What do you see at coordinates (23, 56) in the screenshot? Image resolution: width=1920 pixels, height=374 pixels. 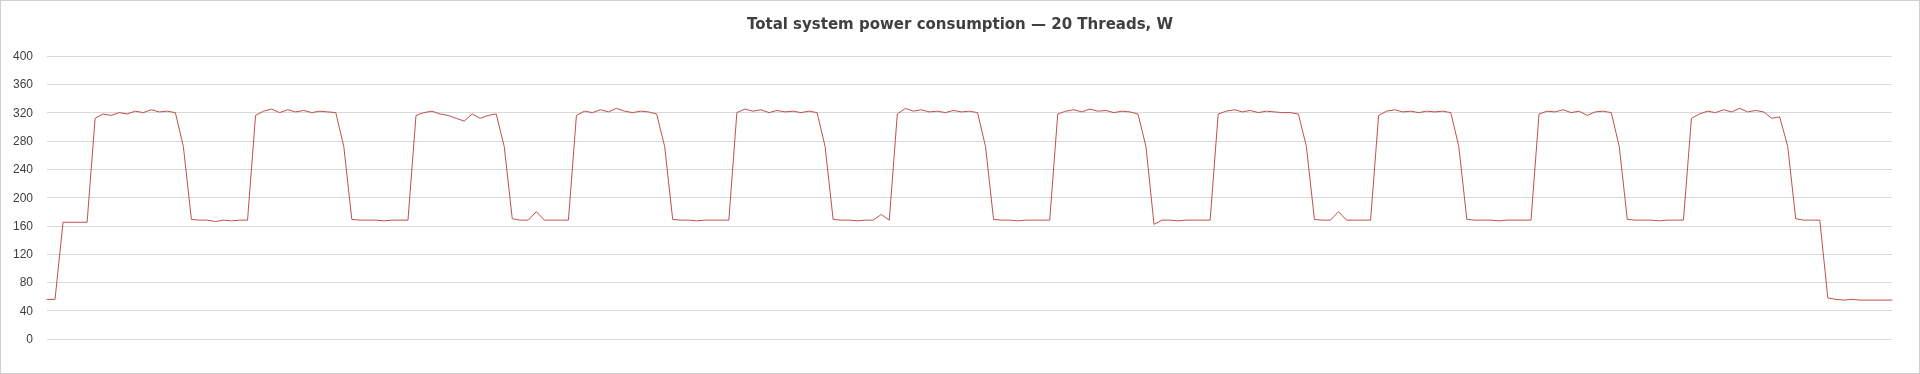 I see `y-tick-label: 400` at bounding box center [23, 56].